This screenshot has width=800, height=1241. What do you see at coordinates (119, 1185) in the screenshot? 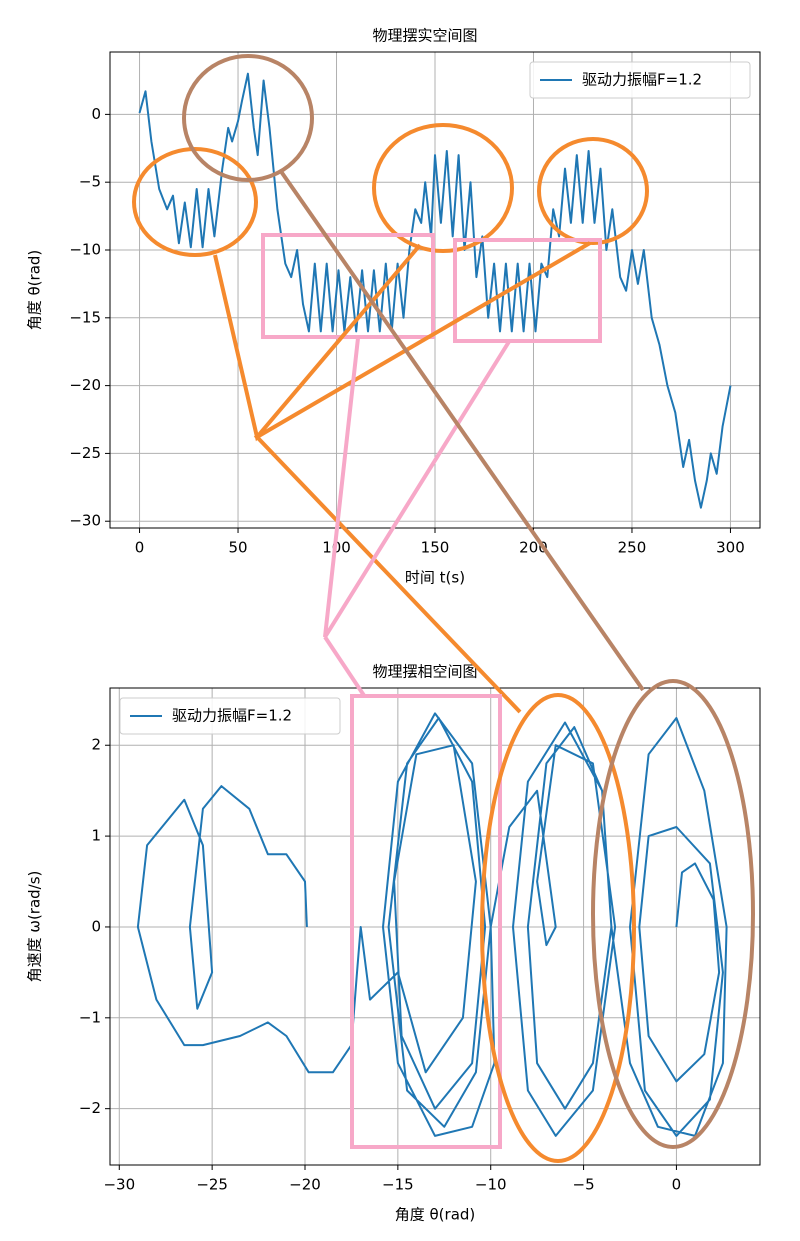
I see `x-tick-label: −30` at bounding box center [119, 1185].